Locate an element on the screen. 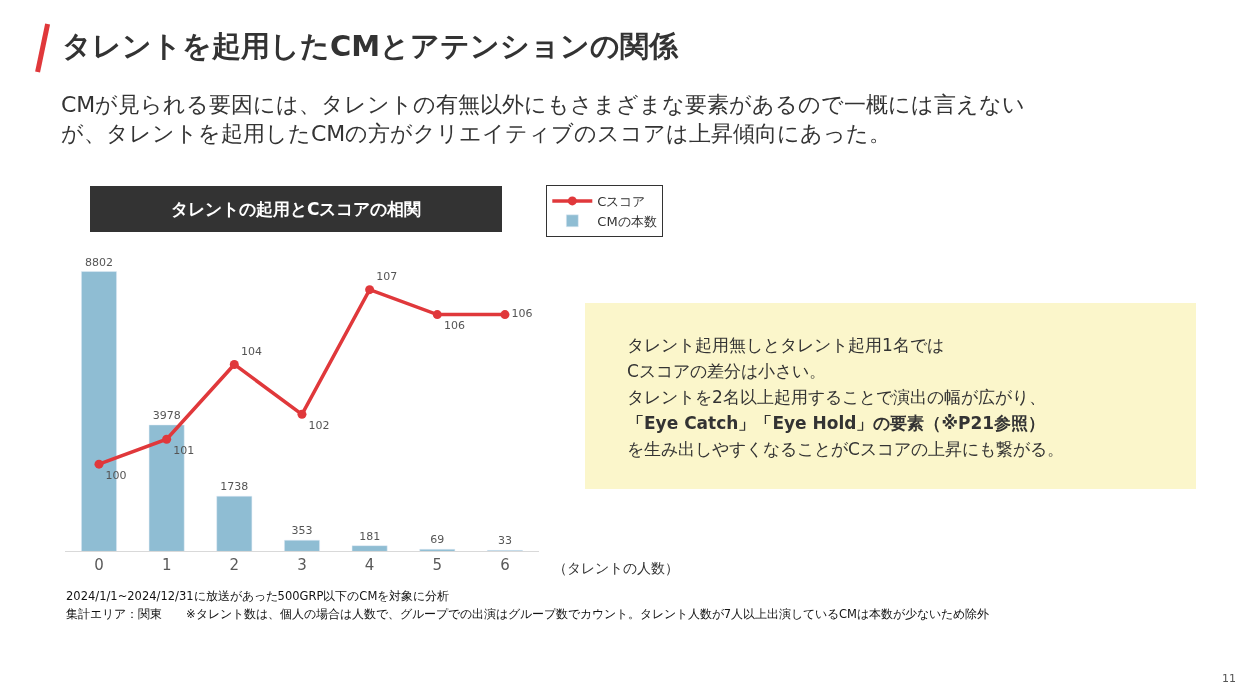 This screenshot has width=1253, height=698. data-label: 33 is located at coordinates (504, 541).